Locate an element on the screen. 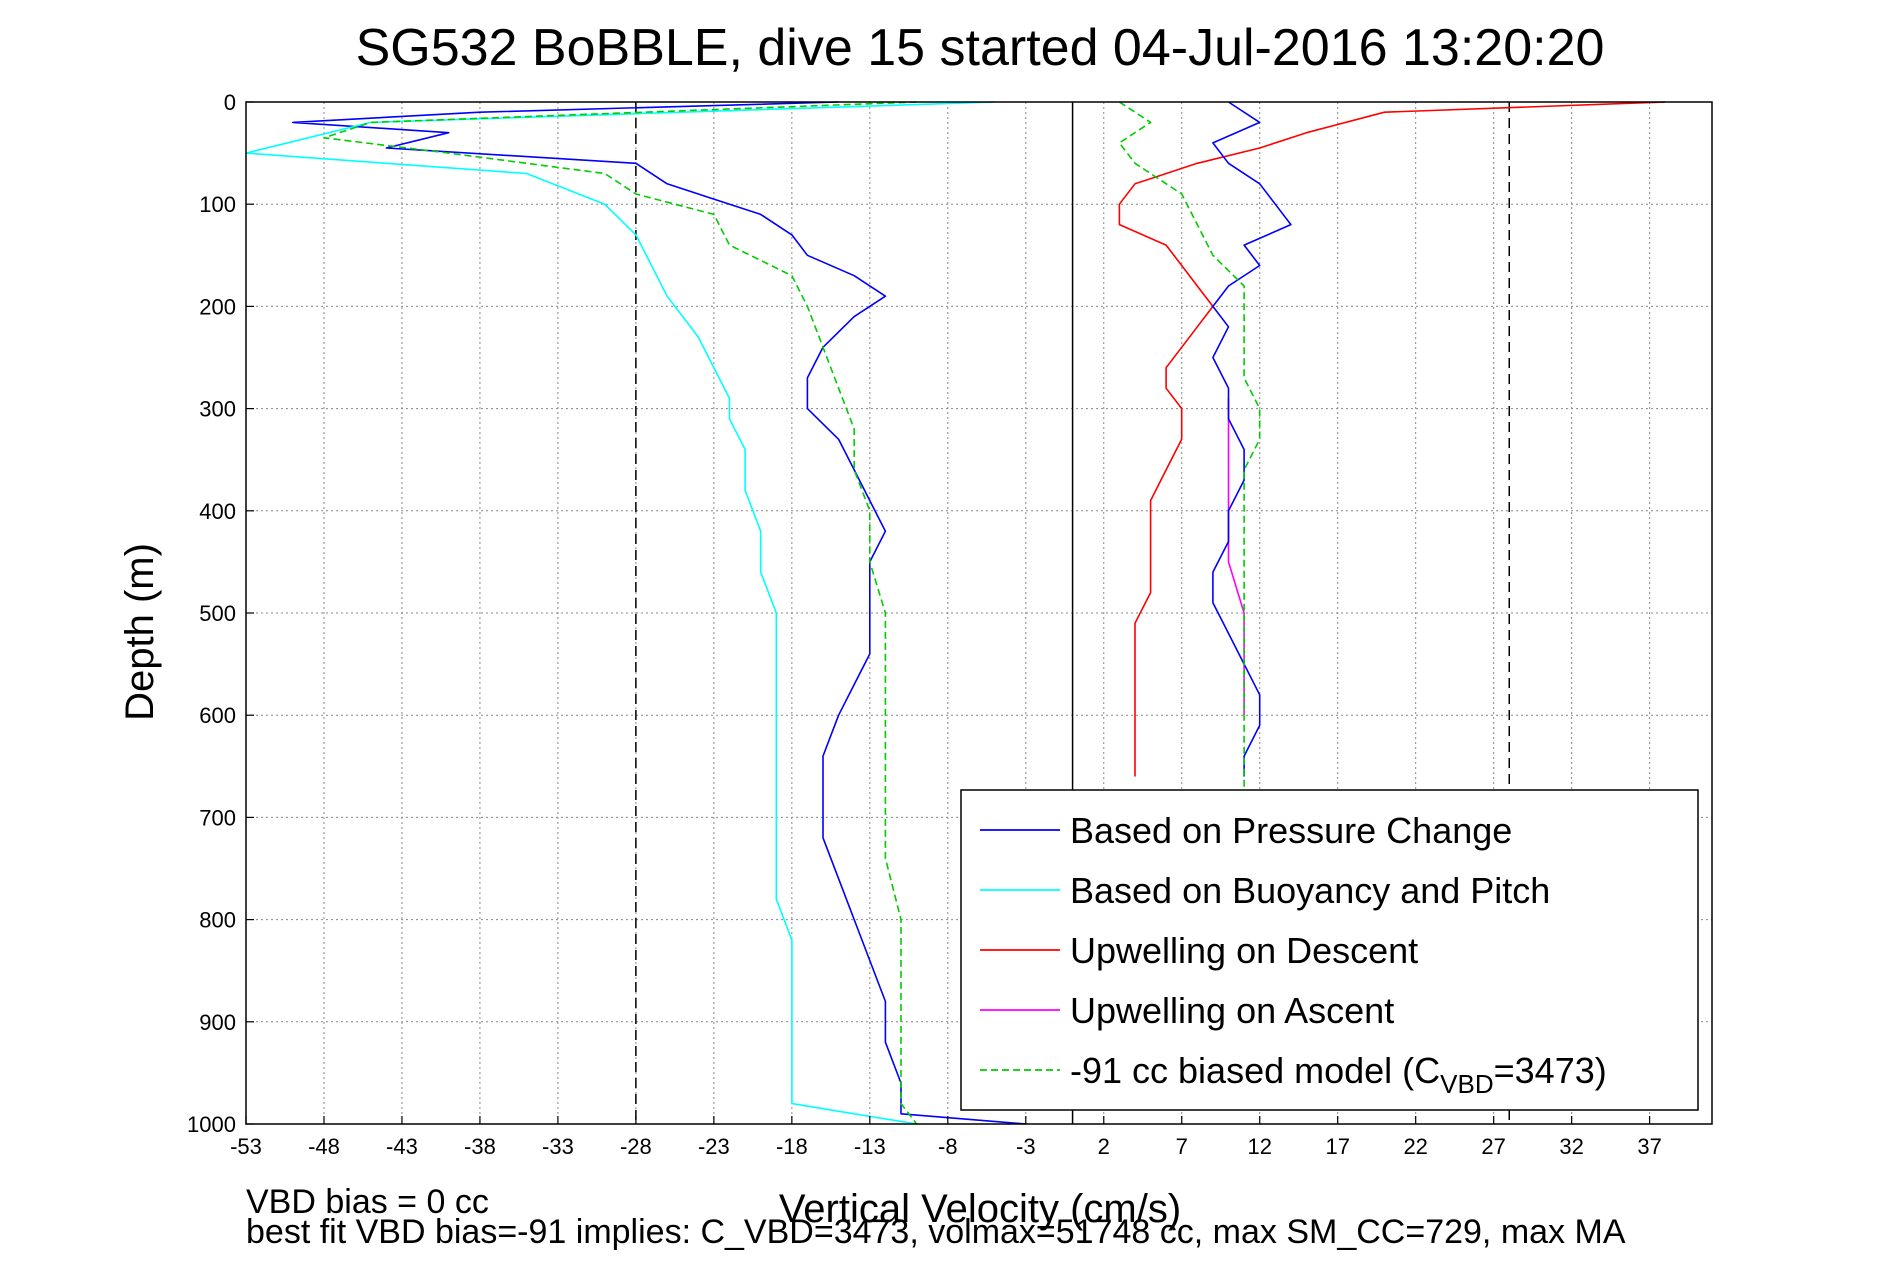  legend-label: Upwelling on Descent is located at coordinates (1244, 950).